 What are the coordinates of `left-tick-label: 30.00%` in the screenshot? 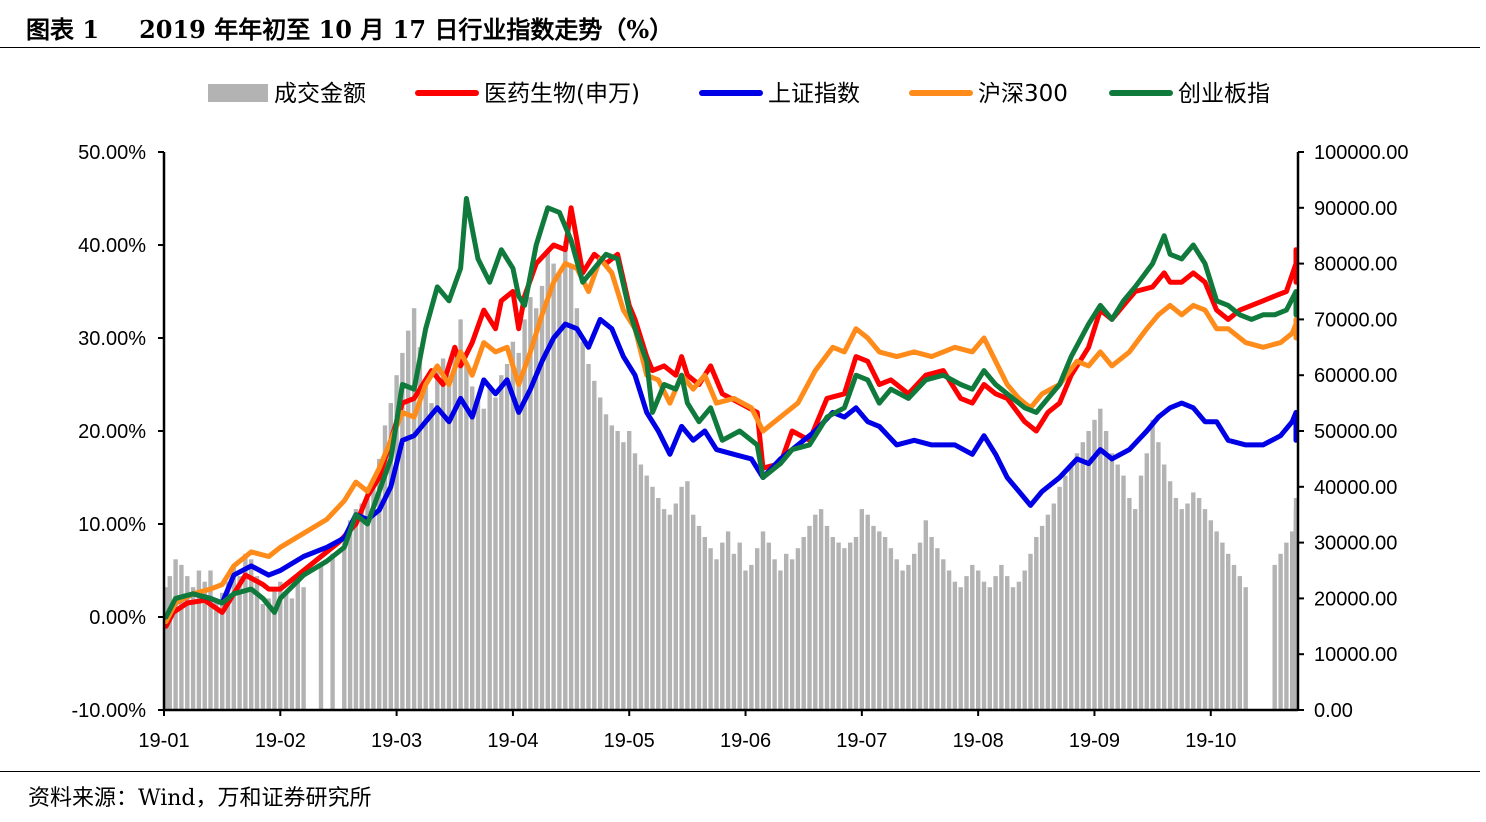 It's located at (112, 339).